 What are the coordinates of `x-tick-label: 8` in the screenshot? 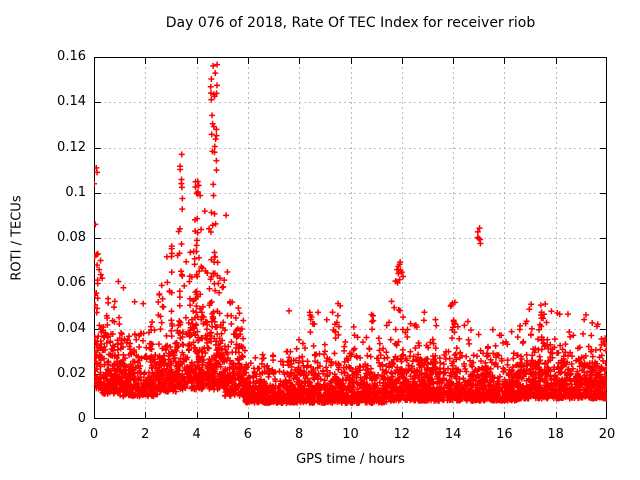 It's located at (299, 434).